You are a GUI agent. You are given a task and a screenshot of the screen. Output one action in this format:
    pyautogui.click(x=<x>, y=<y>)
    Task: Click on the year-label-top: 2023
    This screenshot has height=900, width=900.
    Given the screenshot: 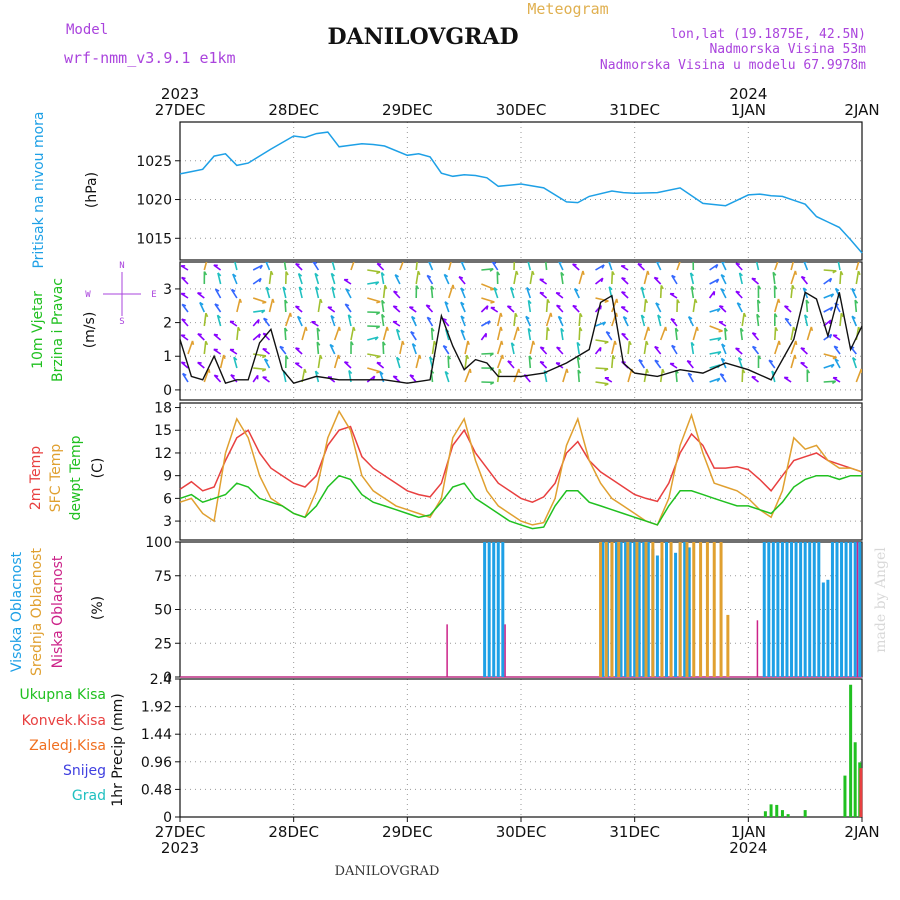 What is the action you would take?
    pyautogui.click(x=180, y=94)
    